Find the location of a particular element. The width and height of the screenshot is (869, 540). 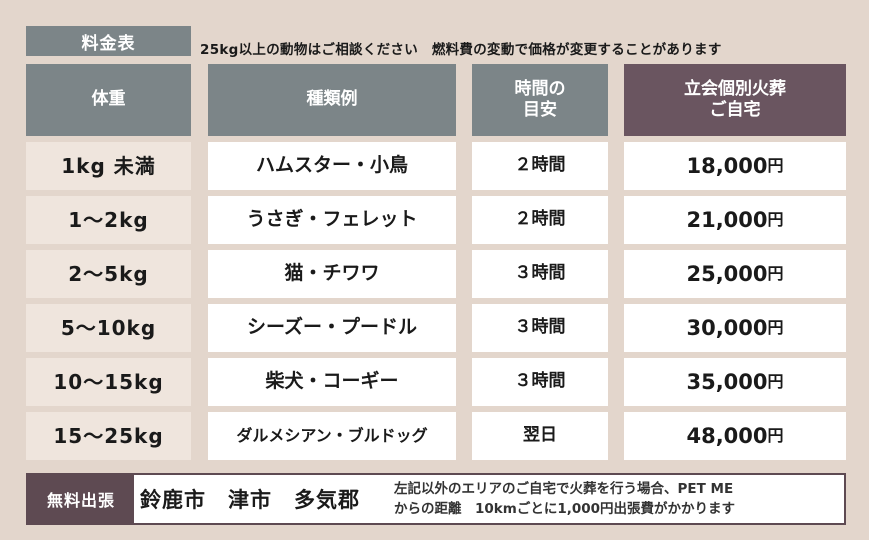

header-time-line2: 目安 is located at coordinates (540, 110).